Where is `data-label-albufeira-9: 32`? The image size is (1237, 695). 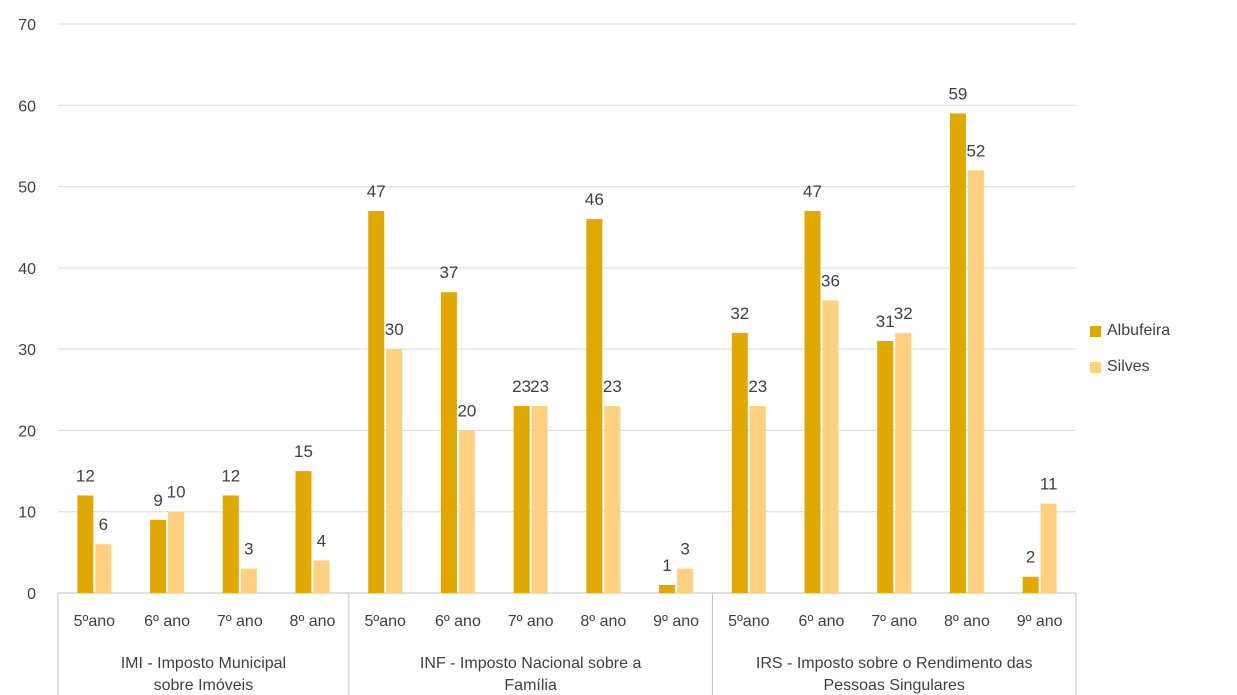
data-label-albufeira-9: 32 is located at coordinates (739, 313).